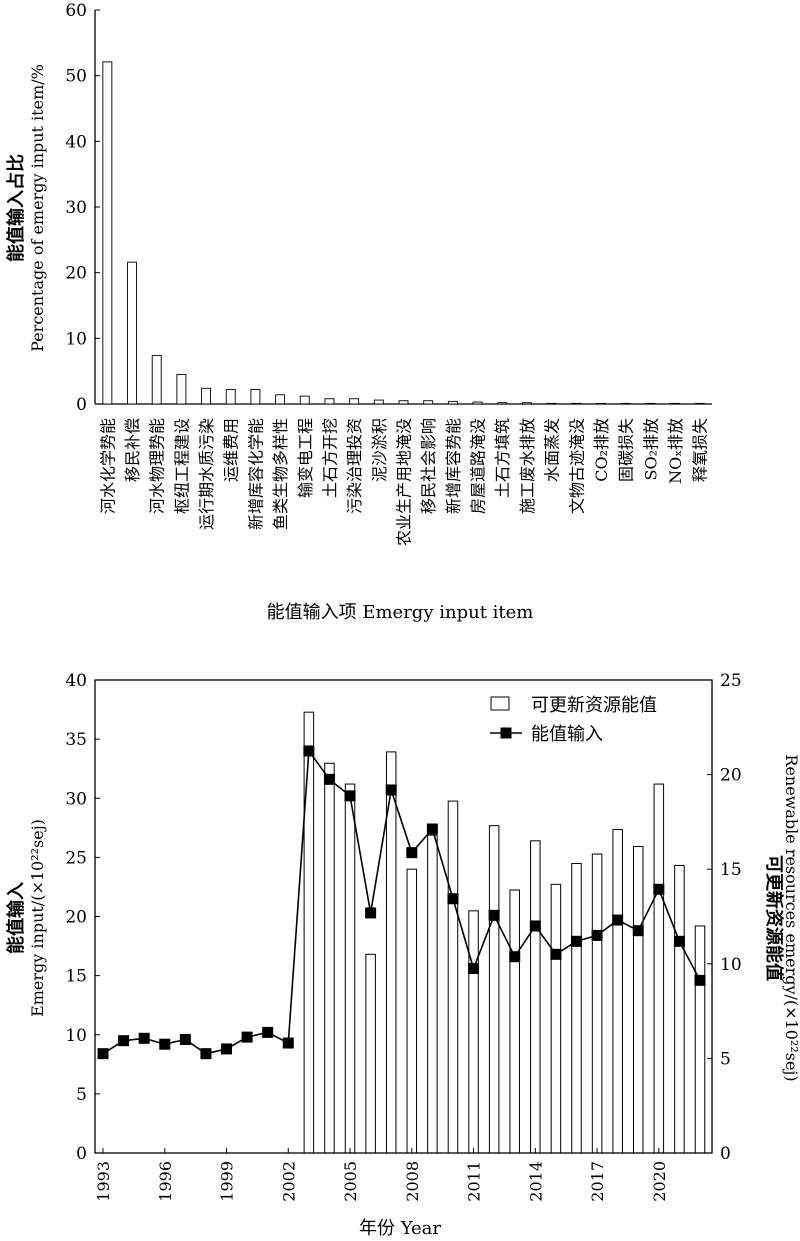  What do you see at coordinates (597, 1181) in the screenshot?
I see `chart2-x-tick-label: 2017` at bounding box center [597, 1181].